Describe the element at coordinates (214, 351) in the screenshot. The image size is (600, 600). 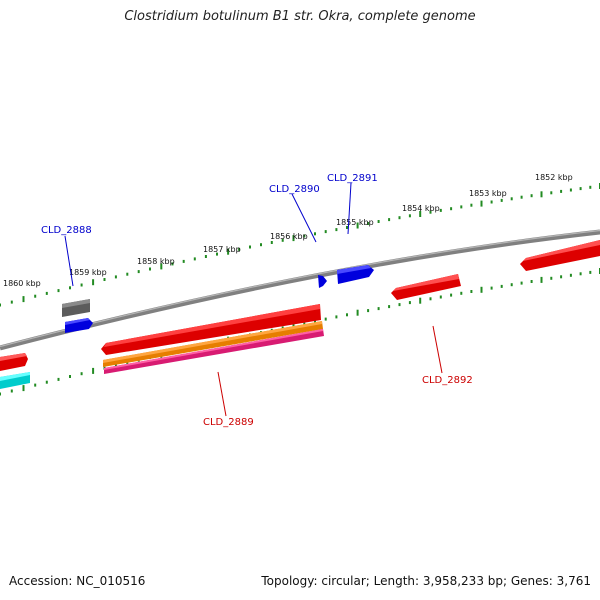
I see `feature-magenta-cld2889` at that location.